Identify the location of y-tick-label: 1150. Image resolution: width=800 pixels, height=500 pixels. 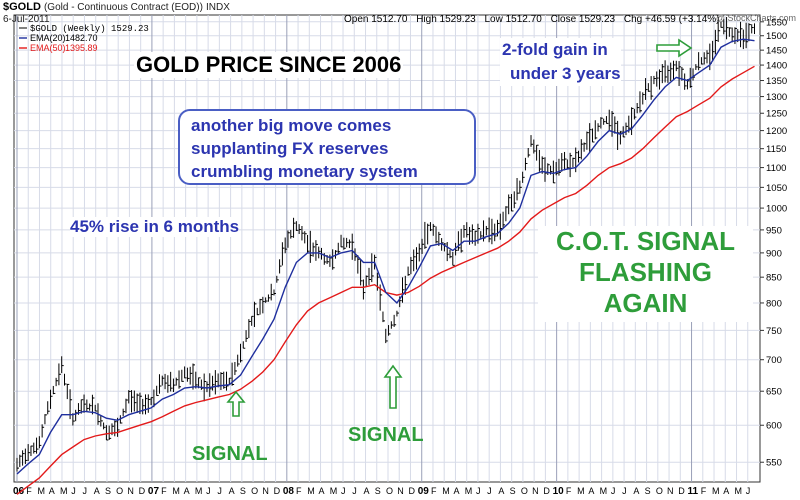
(776, 149).